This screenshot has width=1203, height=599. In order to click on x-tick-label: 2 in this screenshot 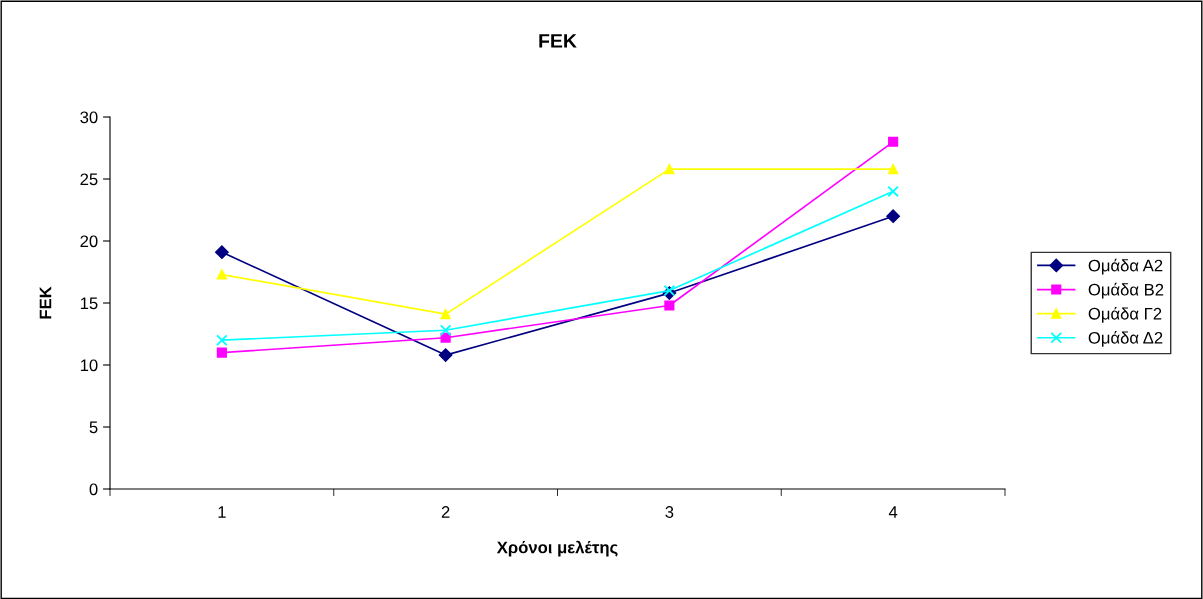, I will do `click(445, 512)`.